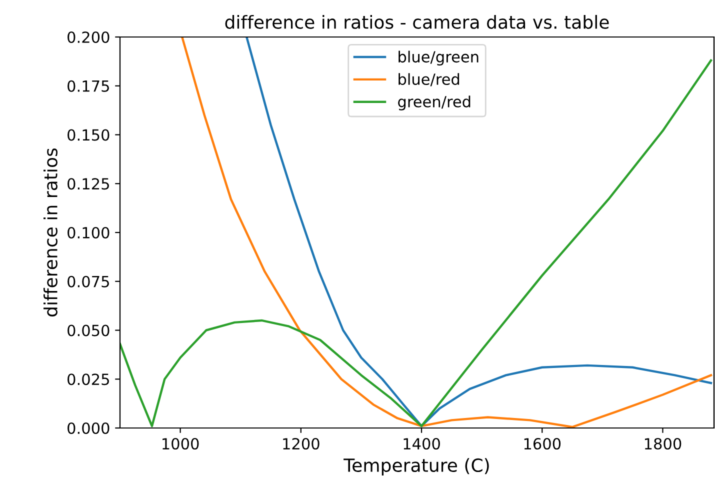 The image size is (715, 489). Describe the element at coordinates (89, 428) in the screenshot. I see `y-tick-label: 0.000` at that location.